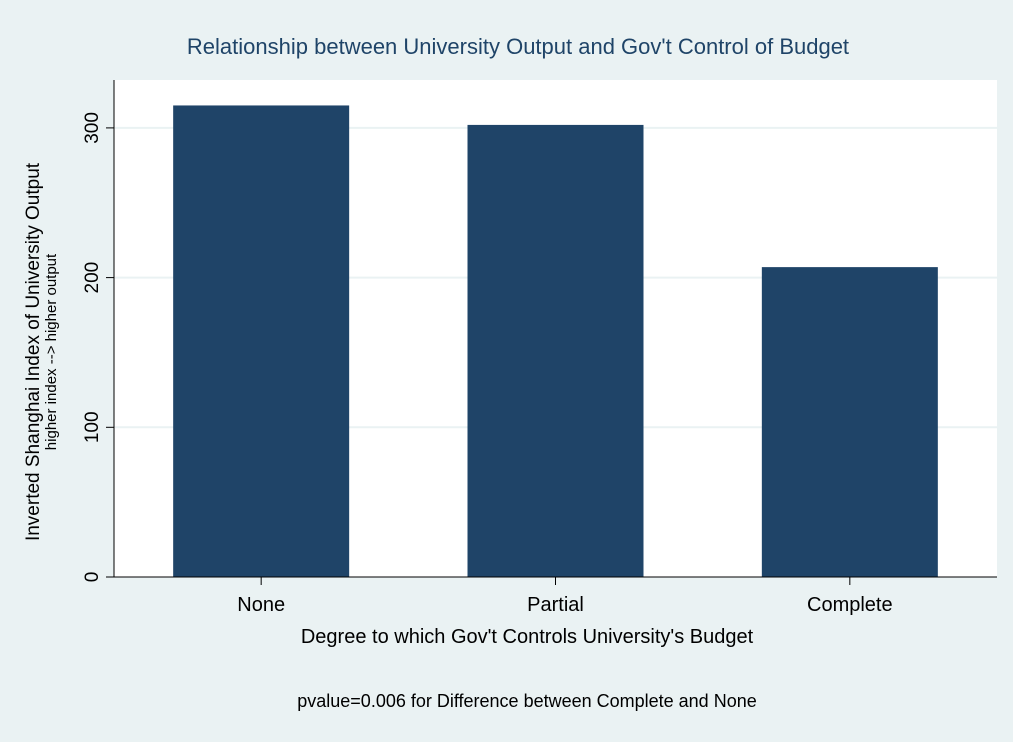 The height and width of the screenshot is (742, 1013). I want to click on x-axis-ticks: None Partial Complete, so click(565, 596).